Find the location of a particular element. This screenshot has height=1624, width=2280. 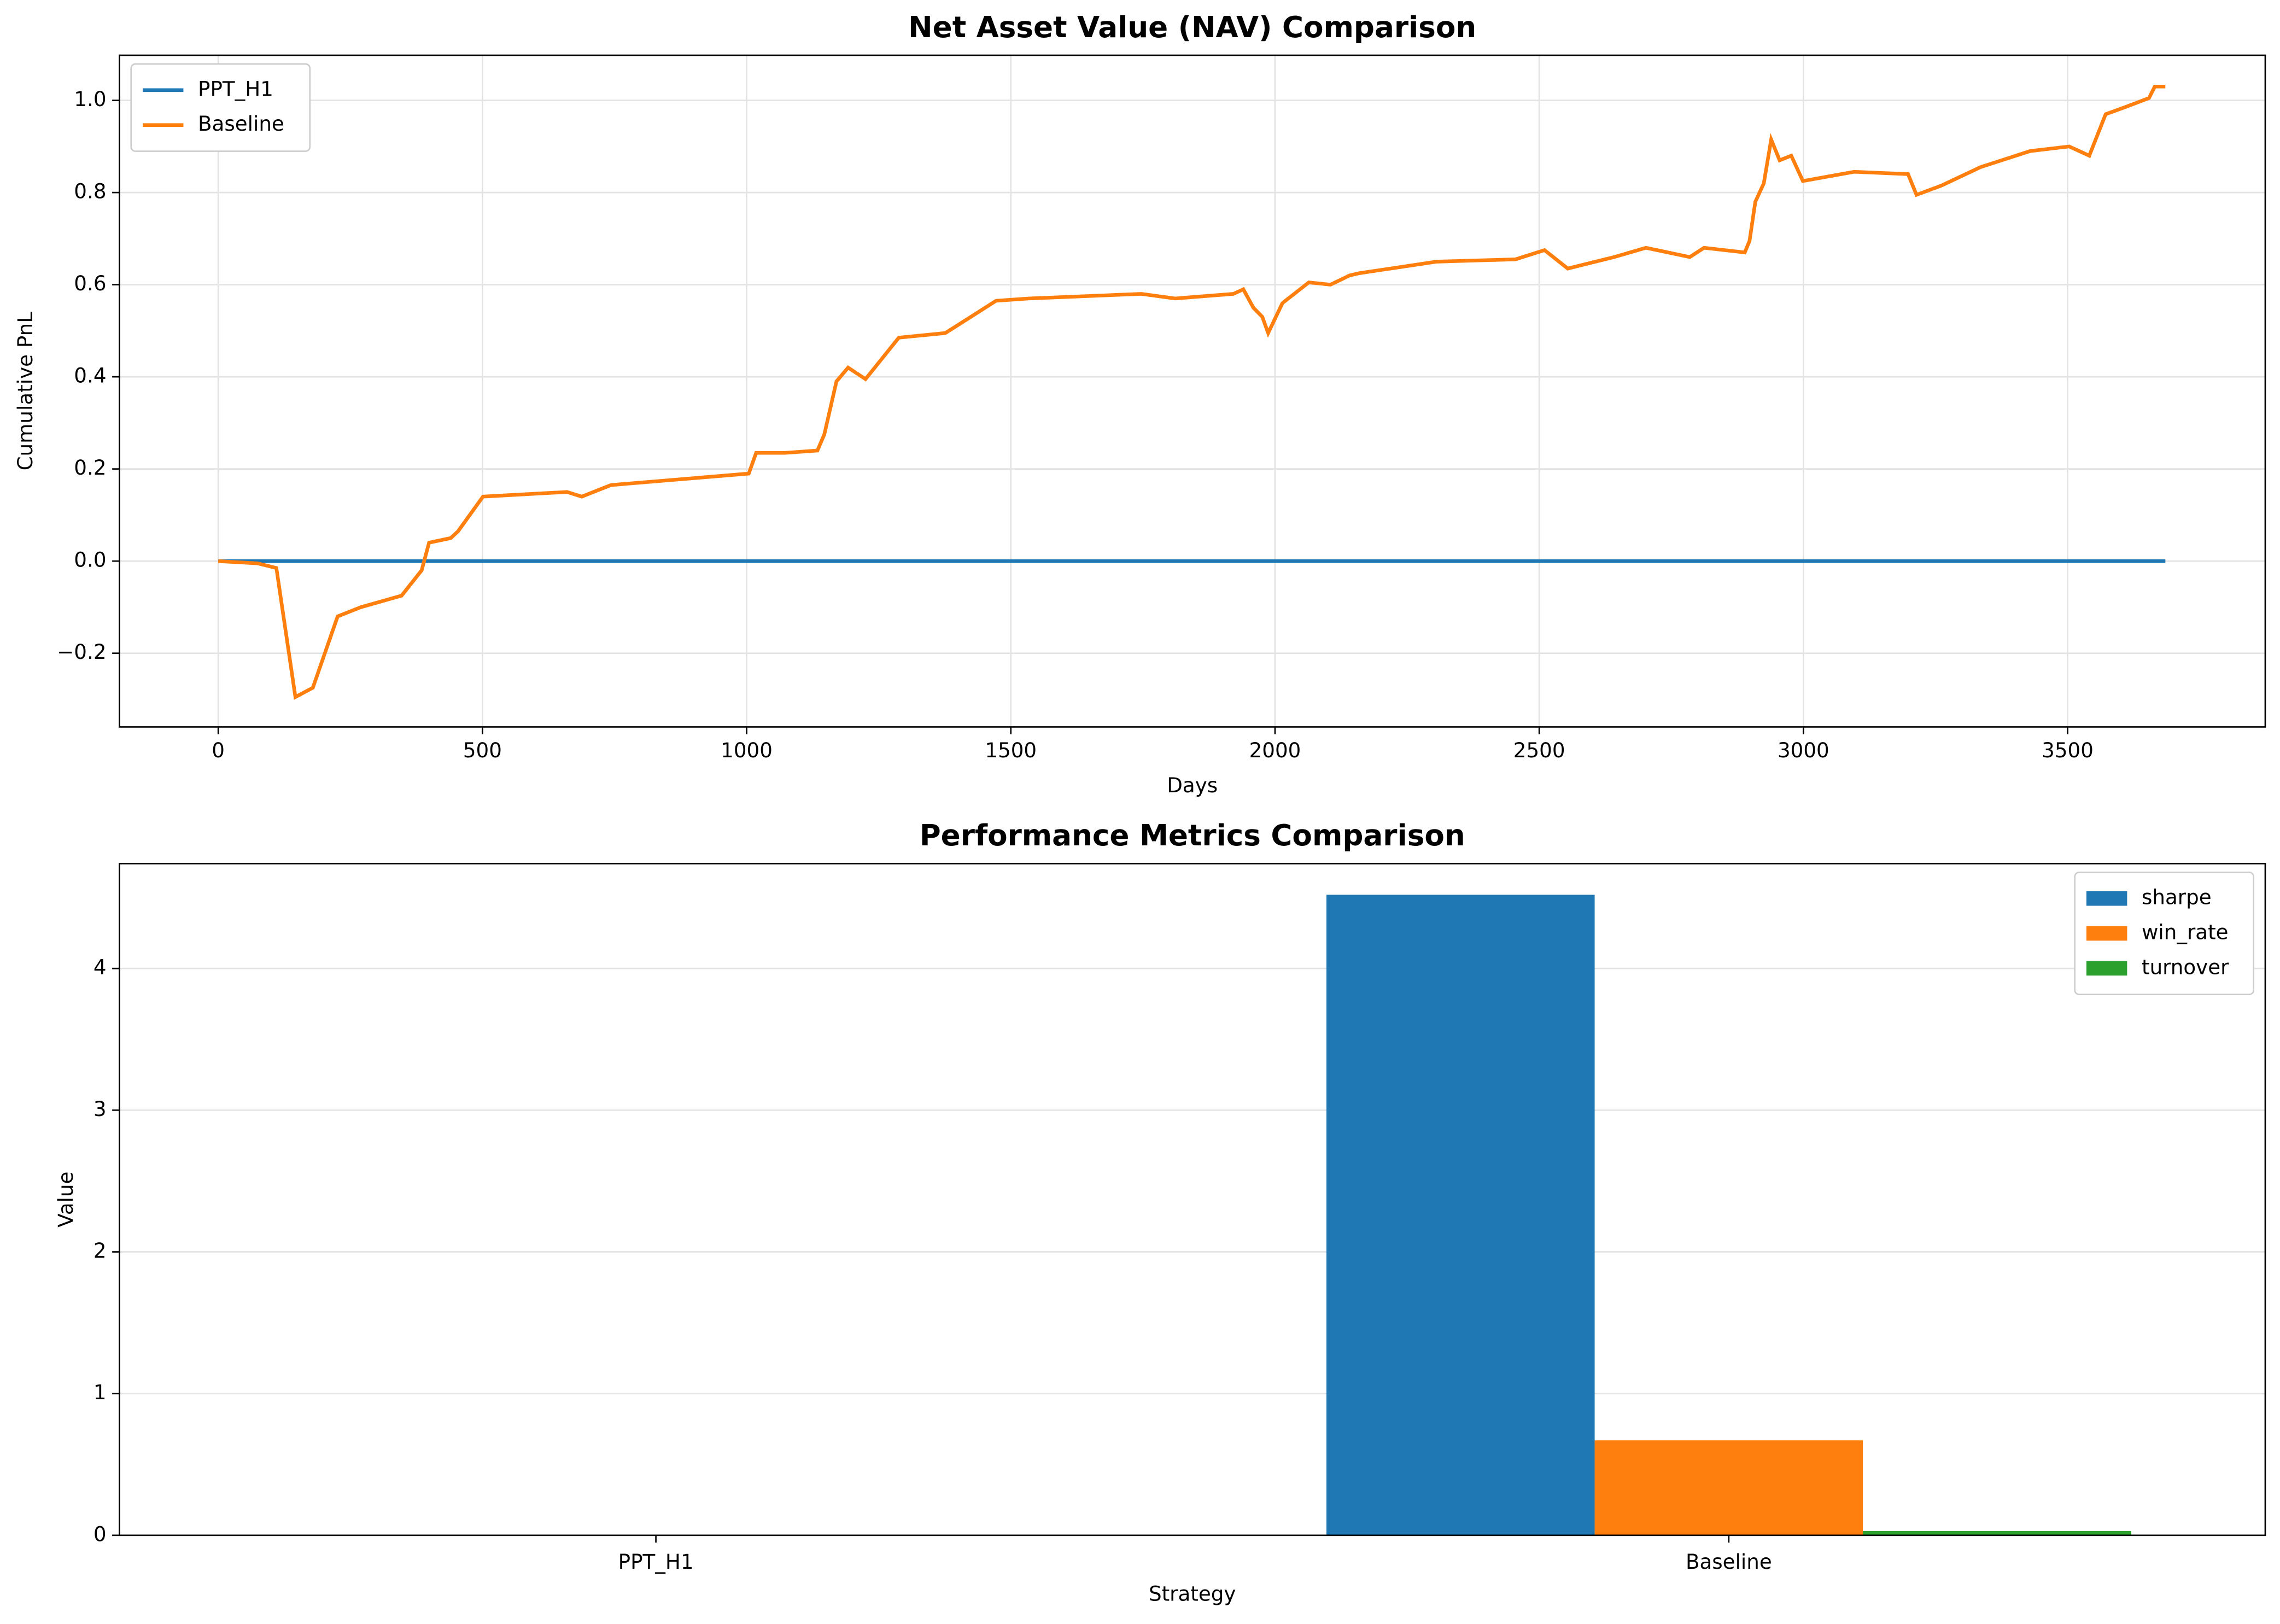

y-tick-label: 0.4 is located at coordinates (90, 376).